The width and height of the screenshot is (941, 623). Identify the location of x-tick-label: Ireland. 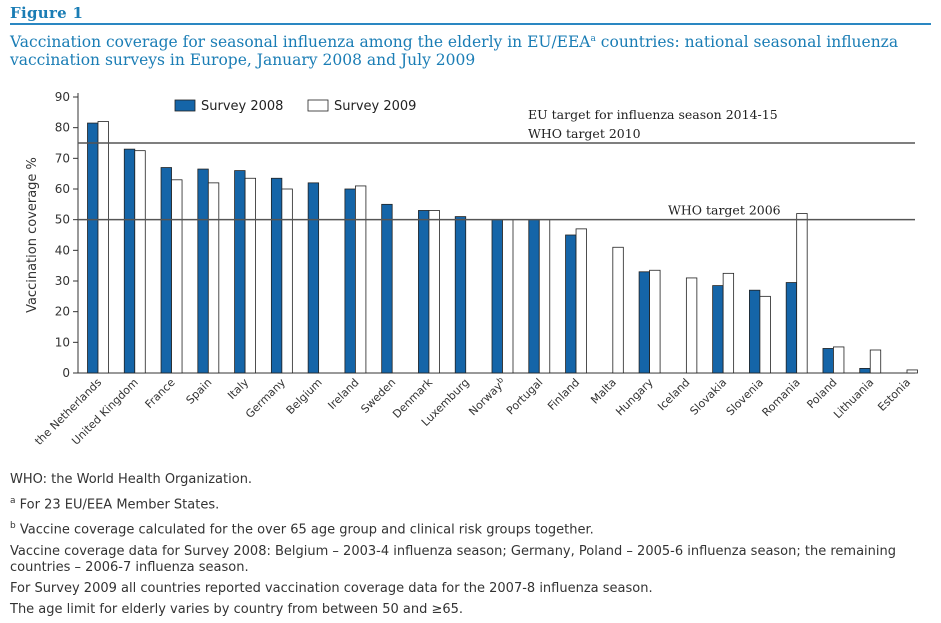
(343, 394).